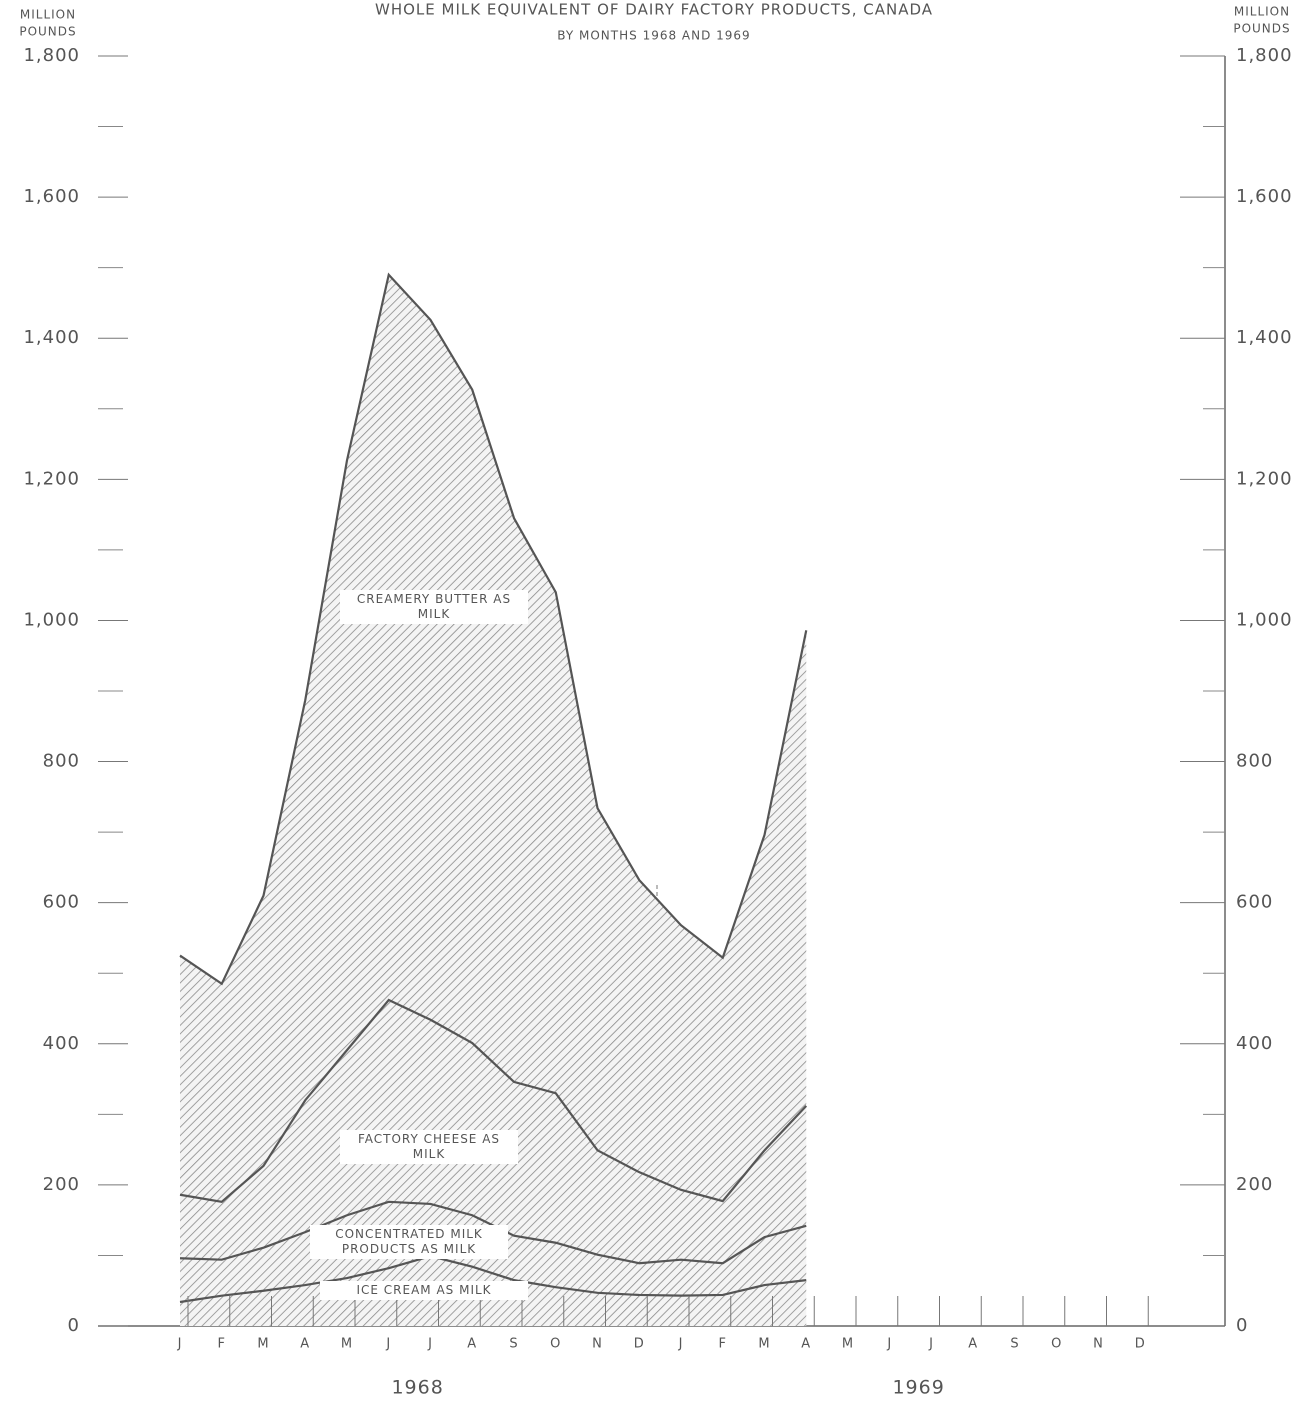  Describe the element at coordinates (1262, 12) in the screenshot. I see `y2-axis-label: MILLION` at that location.